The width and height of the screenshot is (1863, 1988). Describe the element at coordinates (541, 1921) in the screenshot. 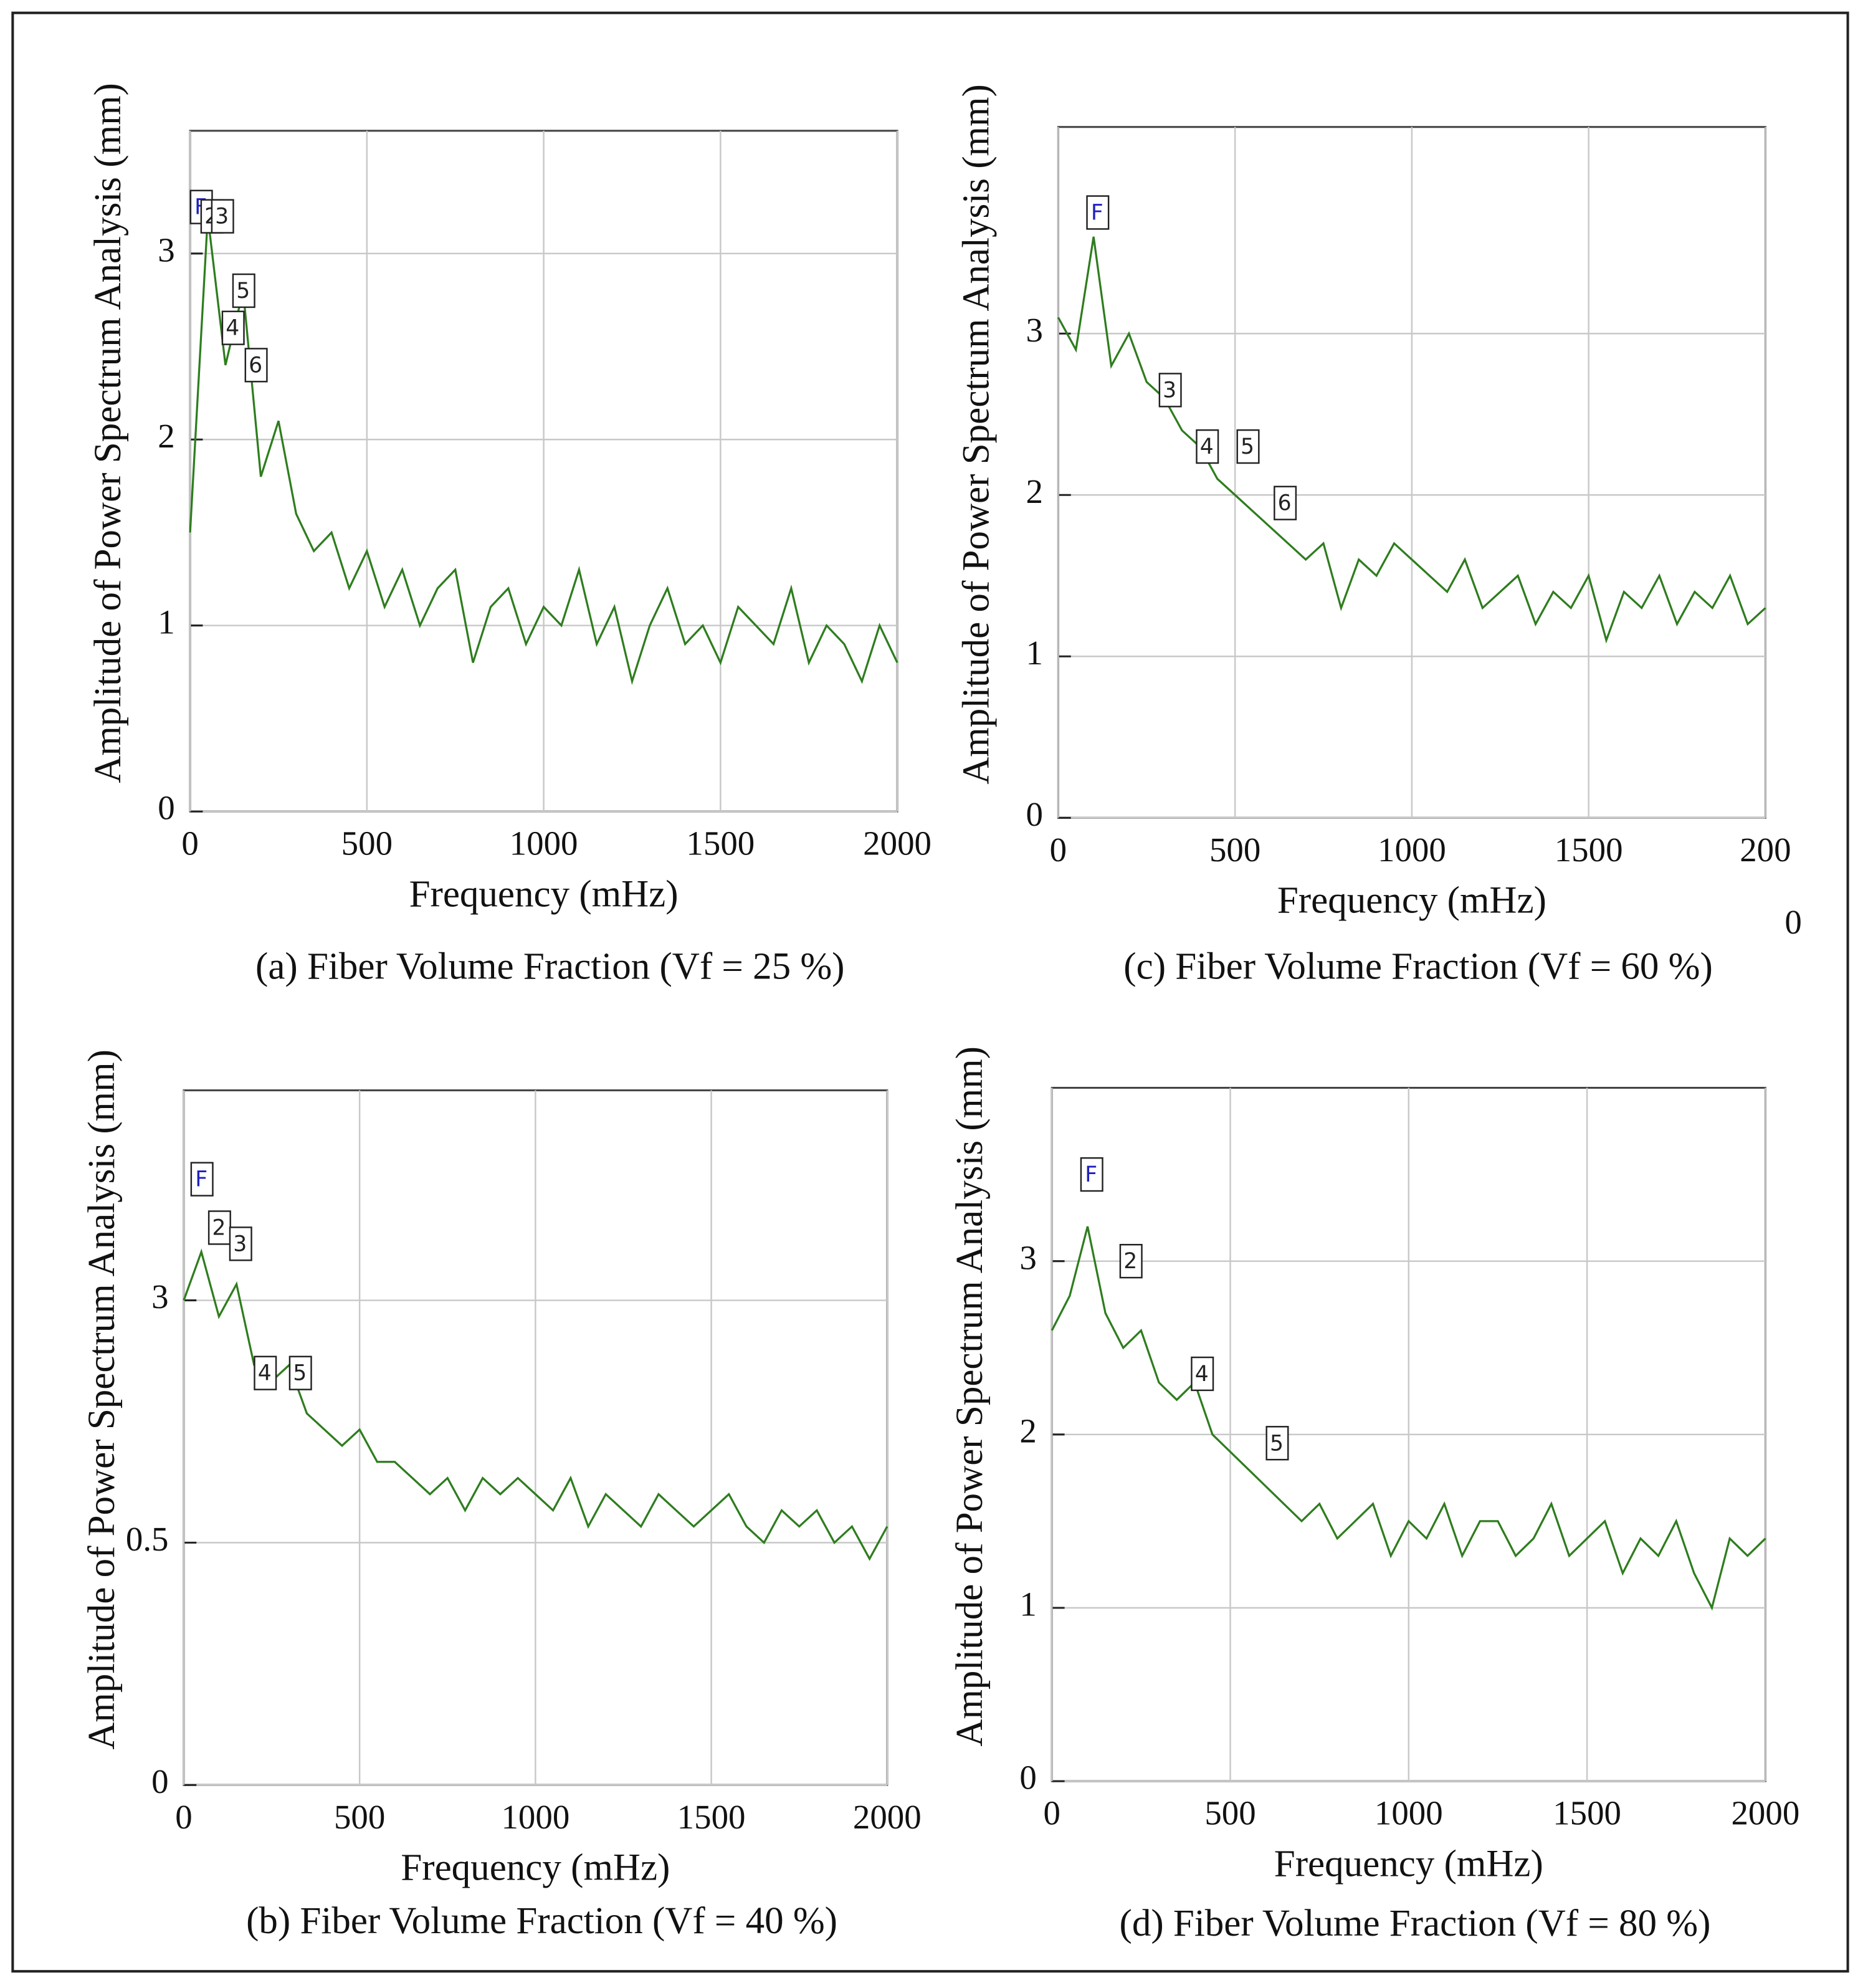

I see `caption: (b) Fiber Volume Fraction (Vf = 40 %)` at that location.